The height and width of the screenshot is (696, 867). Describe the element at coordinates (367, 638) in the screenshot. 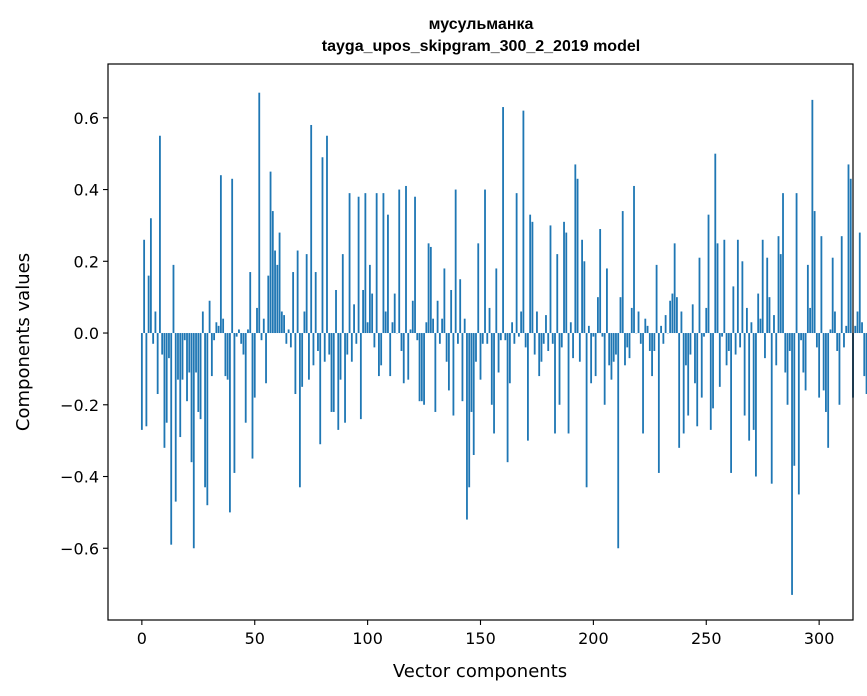

I see `x-tick-label: 100` at that location.